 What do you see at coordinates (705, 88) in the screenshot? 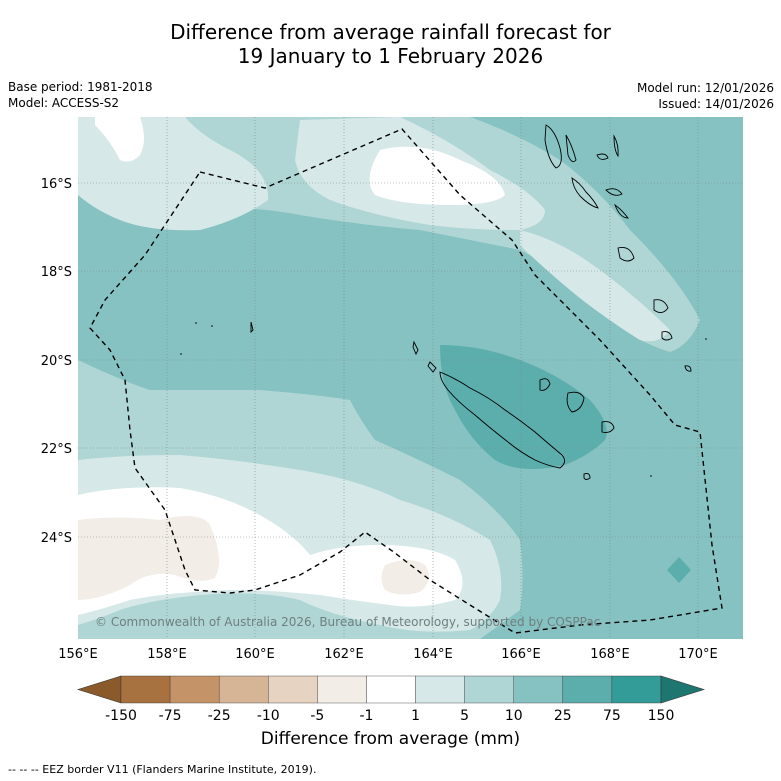
I see `model-run: Model run: 12/01/2026` at bounding box center [705, 88].